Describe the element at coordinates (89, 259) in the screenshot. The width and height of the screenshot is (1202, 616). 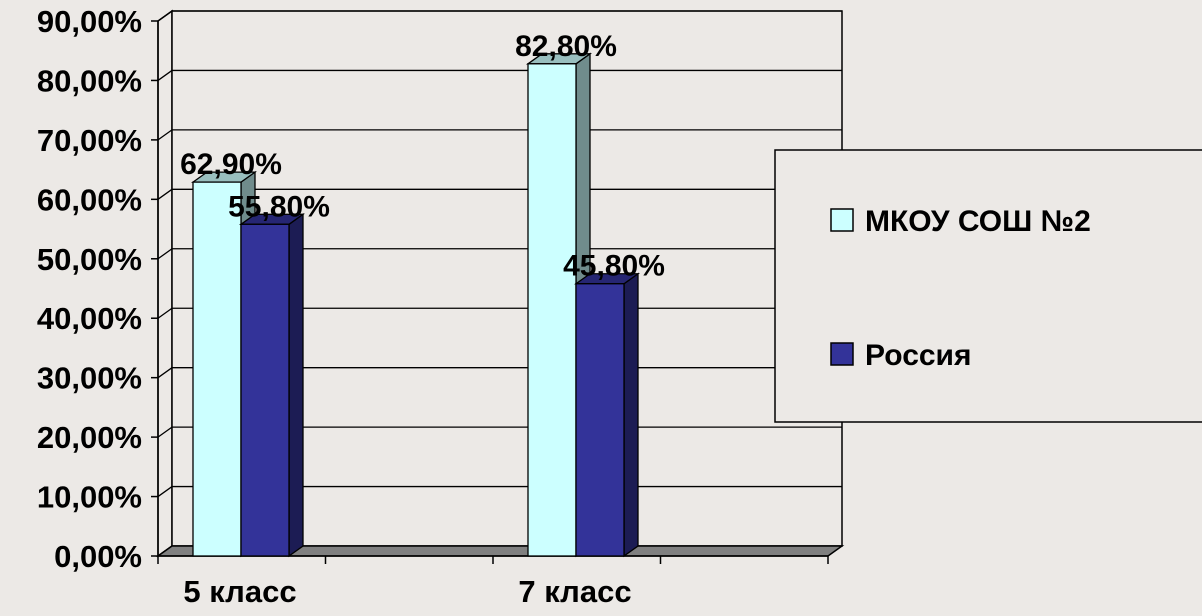
I see `y-tick-label: 50,00%` at that location.